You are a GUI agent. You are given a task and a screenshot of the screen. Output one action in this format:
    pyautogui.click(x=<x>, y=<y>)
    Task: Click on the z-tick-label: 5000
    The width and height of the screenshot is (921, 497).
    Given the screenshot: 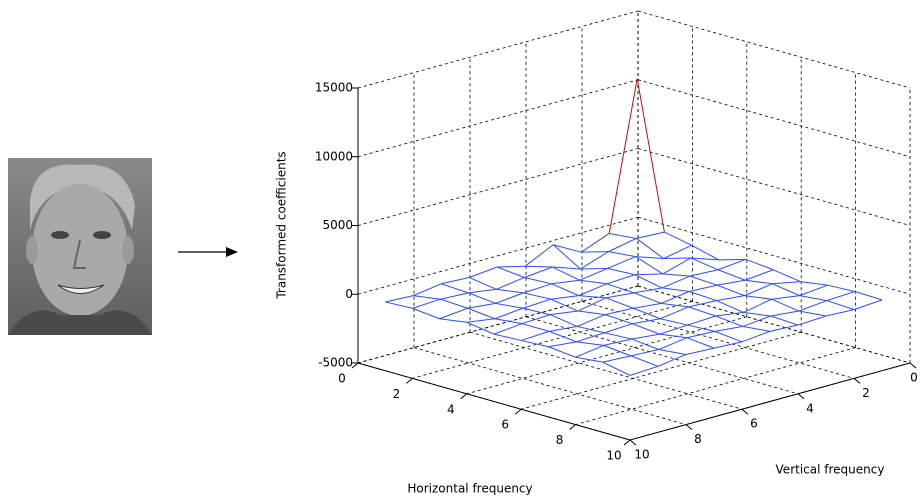 What is the action you would take?
    pyautogui.click(x=337, y=225)
    